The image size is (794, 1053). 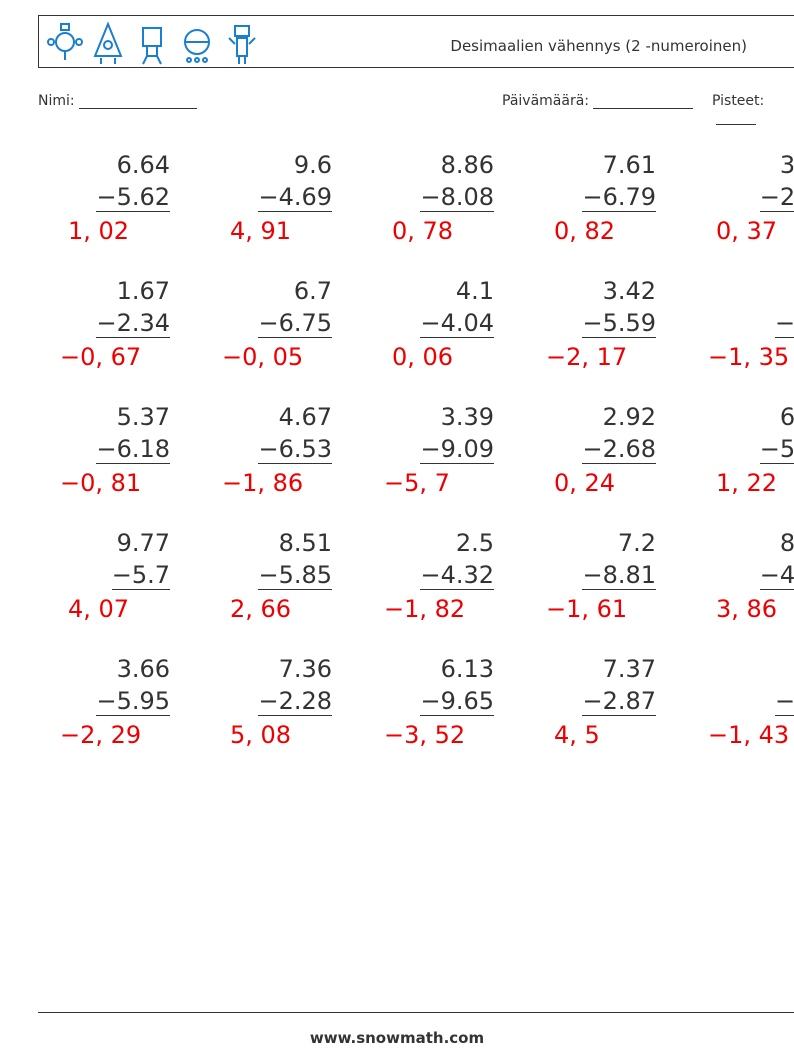 What do you see at coordinates (257, 449) in the screenshot?
I see `subtrahend: −6.53` at bounding box center [257, 449].